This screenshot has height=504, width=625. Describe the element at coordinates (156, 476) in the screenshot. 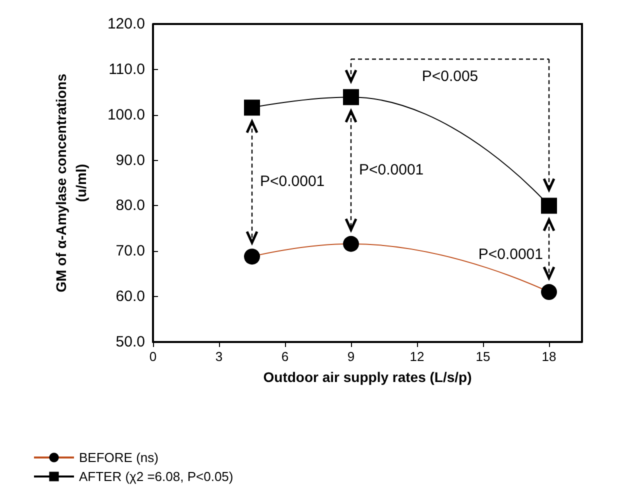

I see `legend-label: AFTER (χ2 =6.08, P<0.05)` at that location.